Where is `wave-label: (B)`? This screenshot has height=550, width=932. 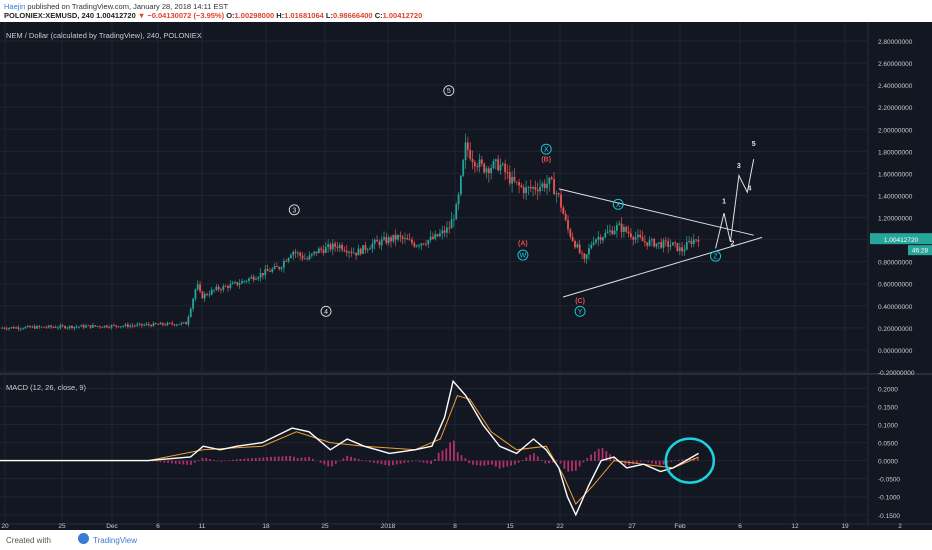 wave-label: (B) is located at coordinates (546, 160).